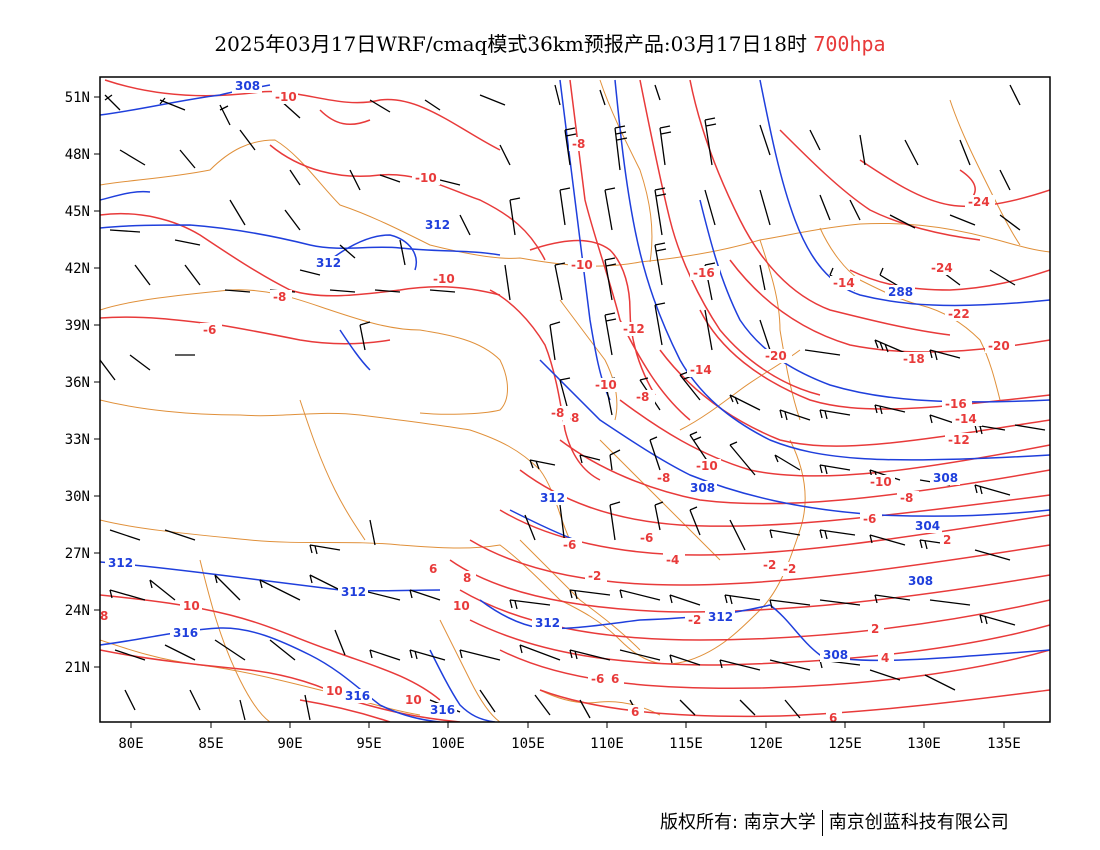 Image resolution: width=1100 pixels, height=850 pixels. I want to click on svg-text: 85E, so click(210, 744).